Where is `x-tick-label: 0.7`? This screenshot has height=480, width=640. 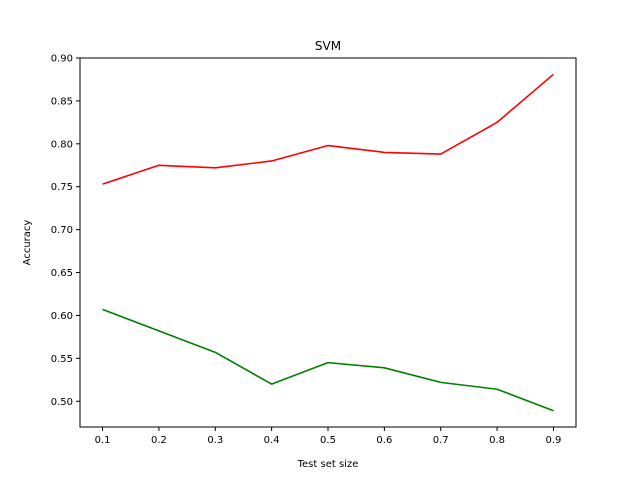 x-tick-label: 0.7 is located at coordinates (441, 440).